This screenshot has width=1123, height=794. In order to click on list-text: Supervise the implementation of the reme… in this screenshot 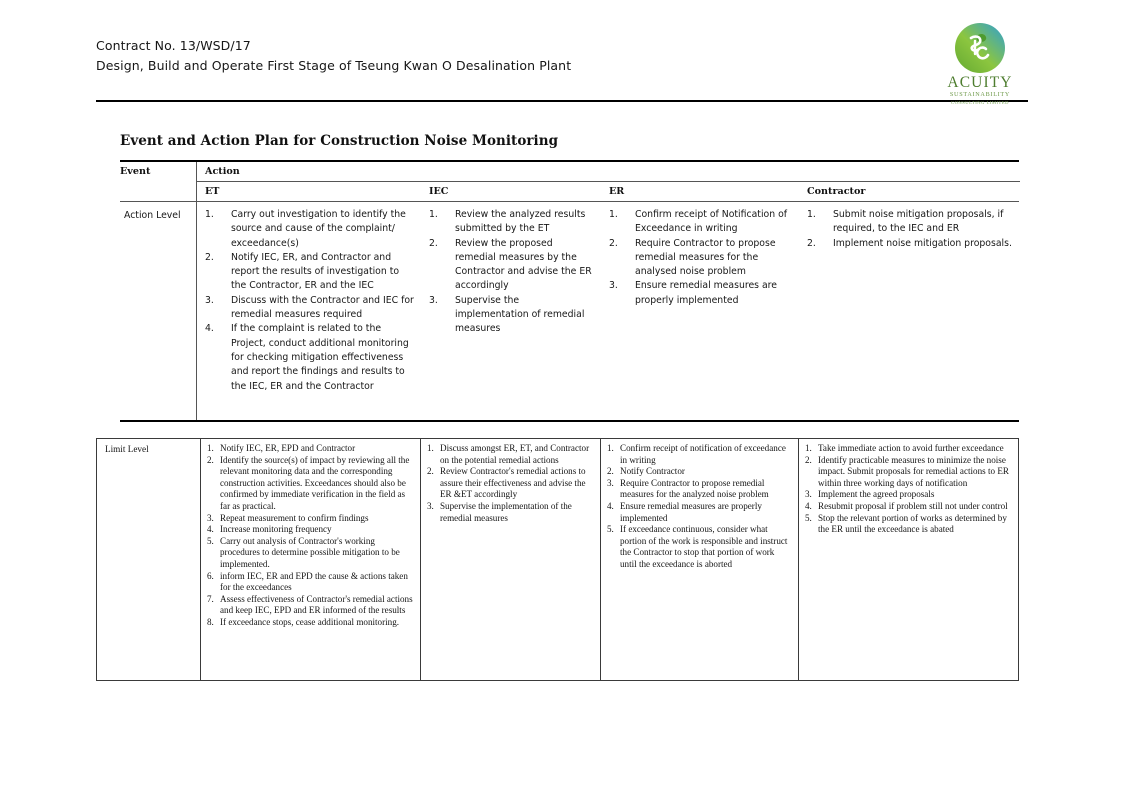, I will do `click(506, 511)`.